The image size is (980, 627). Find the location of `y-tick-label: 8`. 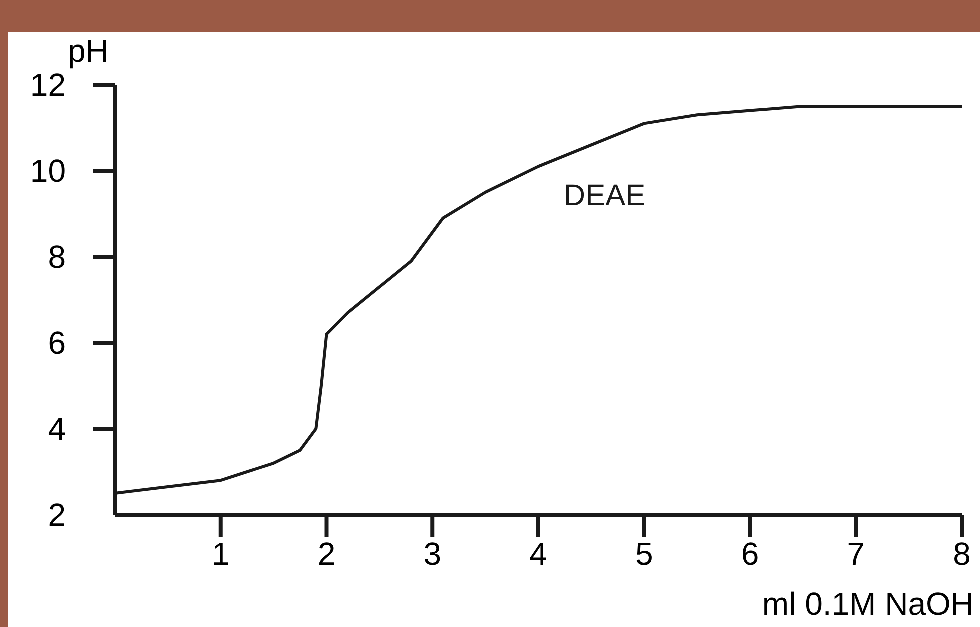

y-tick-label: 8 is located at coordinates (57, 257).